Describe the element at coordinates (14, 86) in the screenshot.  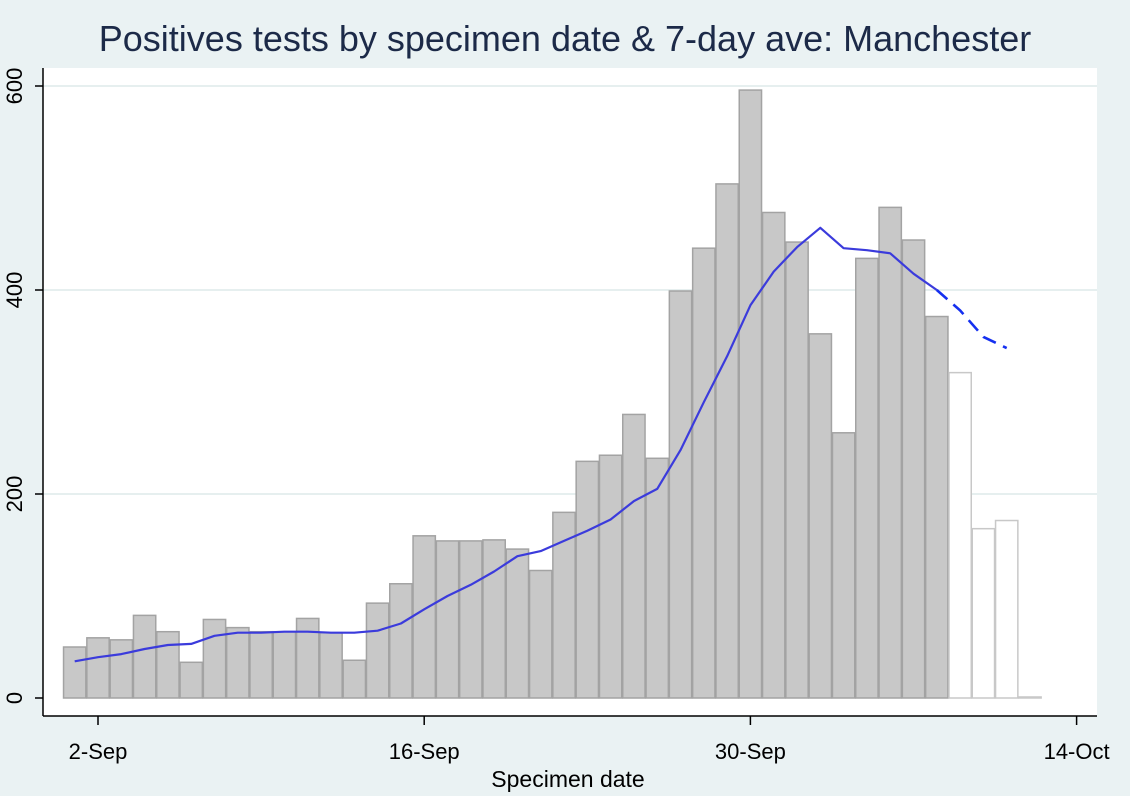
I see `y-tick-label: 600` at that location.